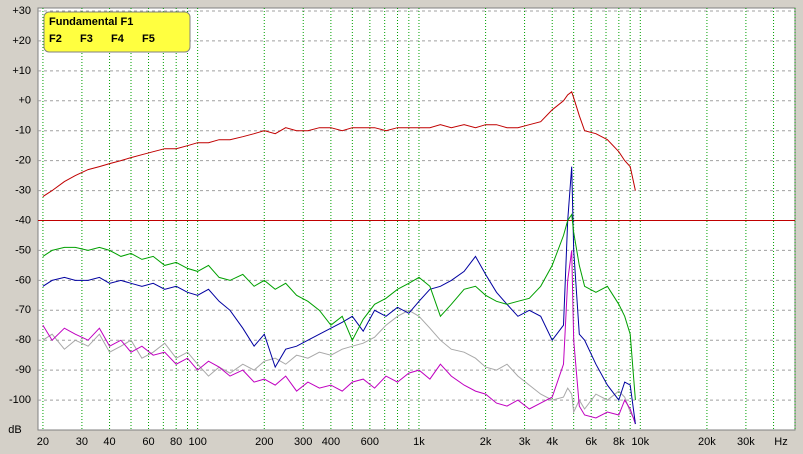  I want to click on y-tick-label: -100, so click(20, 400).